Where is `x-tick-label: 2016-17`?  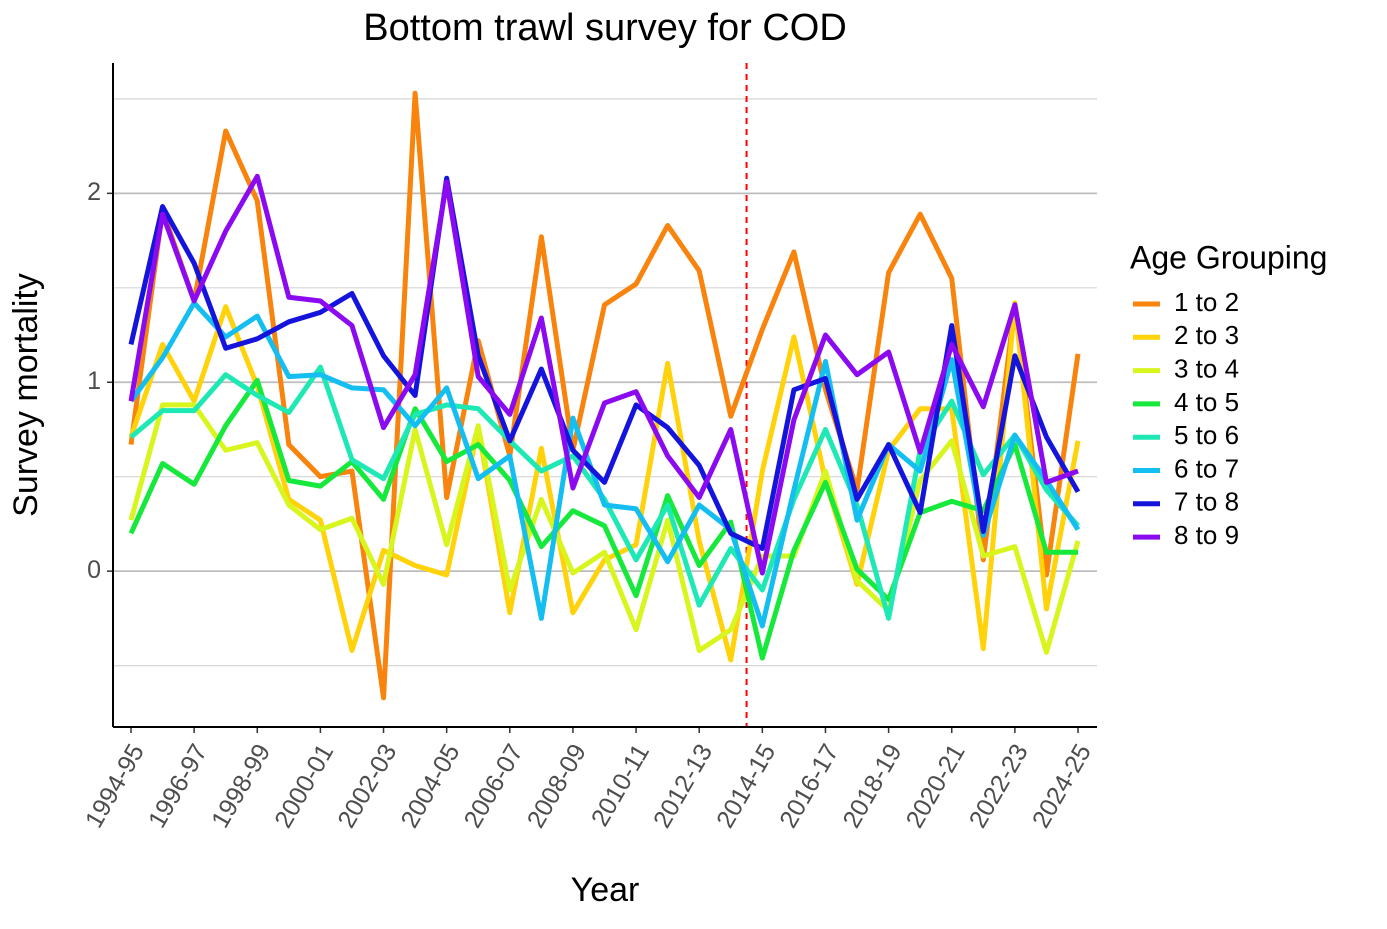
x-tick-label: 2016-17 is located at coordinates (809, 785).